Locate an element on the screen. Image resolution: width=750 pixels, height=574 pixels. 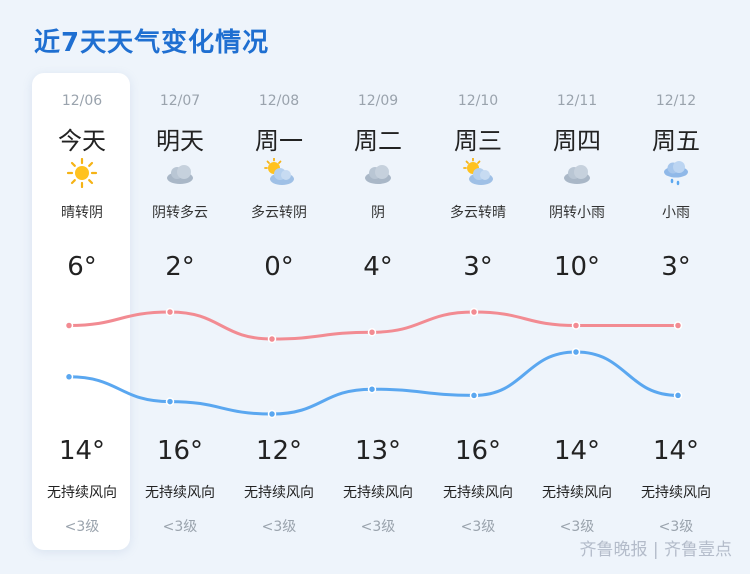
day-label: 周三 is located at coordinates (478, 141).